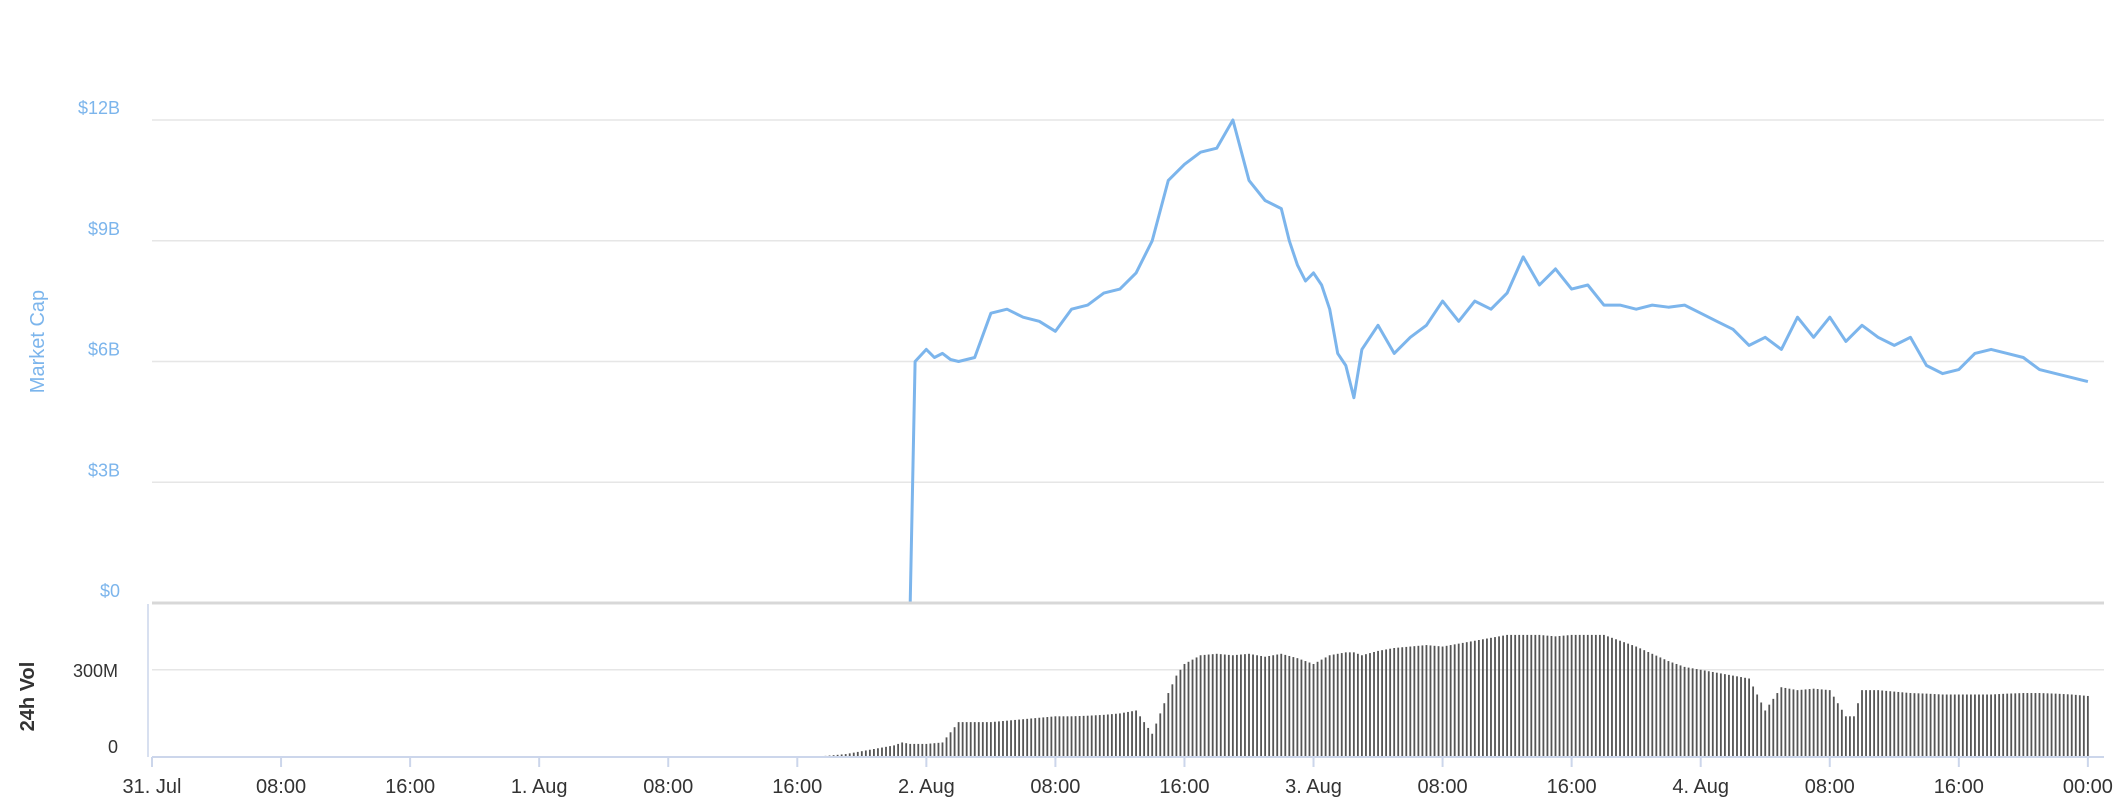  What do you see at coordinates (99, 108) in the screenshot?
I see `market-cap-tick-label: $12B` at bounding box center [99, 108].